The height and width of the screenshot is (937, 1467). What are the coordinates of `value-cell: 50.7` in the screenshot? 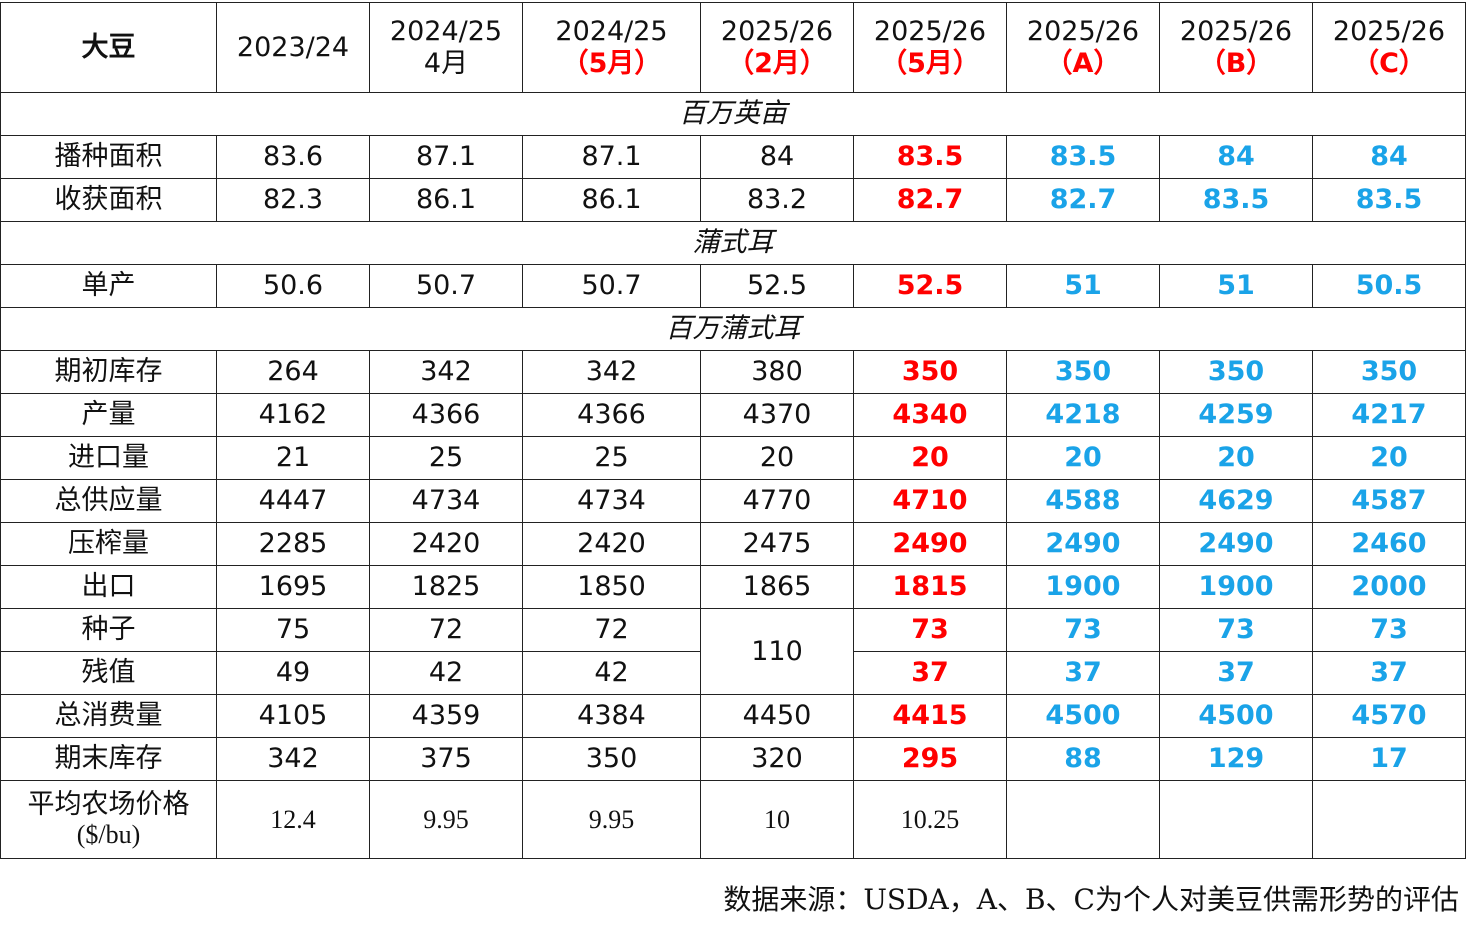 It's located at (611, 286).